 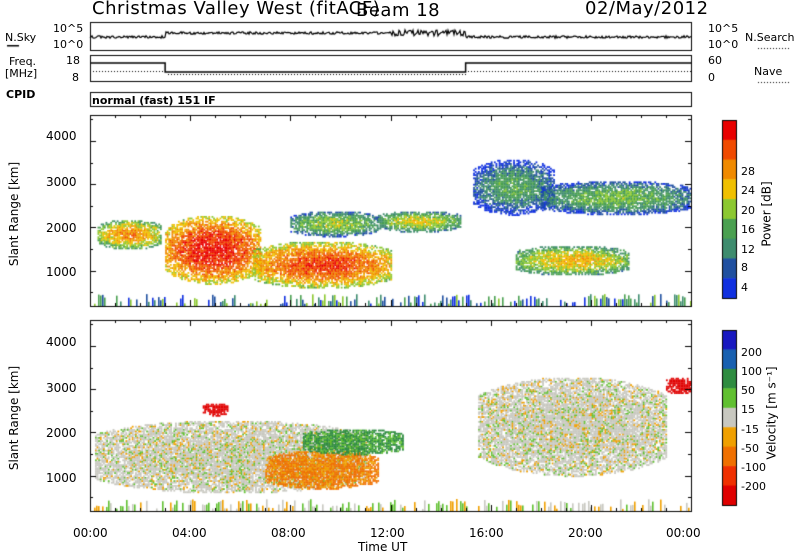 What do you see at coordinates (744, 287) in the screenshot?
I see `power-cbar-tick-4: 4` at bounding box center [744, 287].